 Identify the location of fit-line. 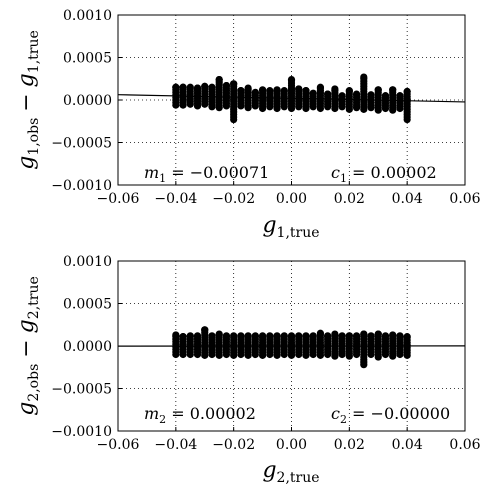
(291, 98).